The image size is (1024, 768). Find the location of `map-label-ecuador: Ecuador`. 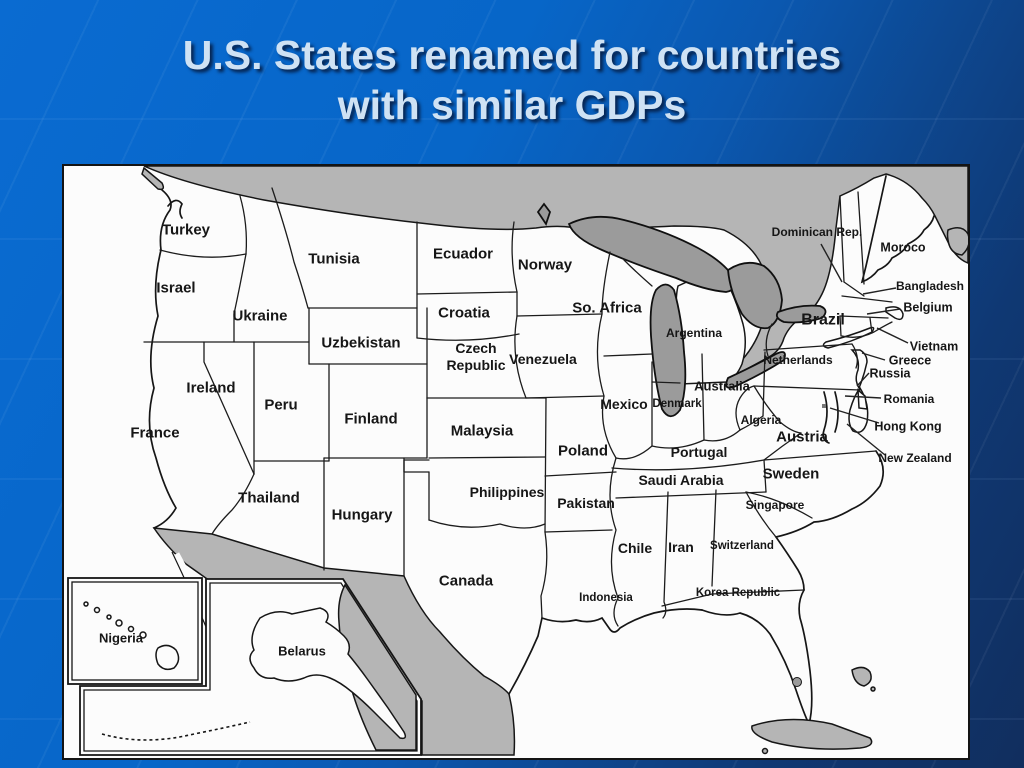

map-label-ecuador: Ecuador is located at coordinates (463, 253).